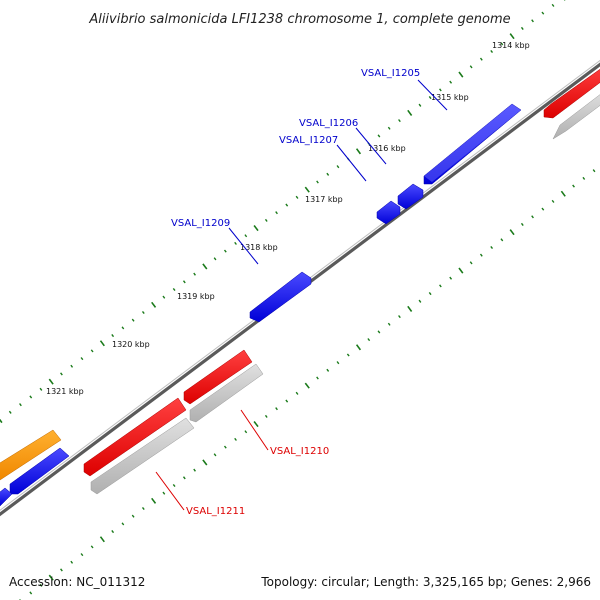  What do you see at coordinates (218, 377) in the screenshot?
I see `gene-VSAL_I1210` at bounding box center [218, 377].